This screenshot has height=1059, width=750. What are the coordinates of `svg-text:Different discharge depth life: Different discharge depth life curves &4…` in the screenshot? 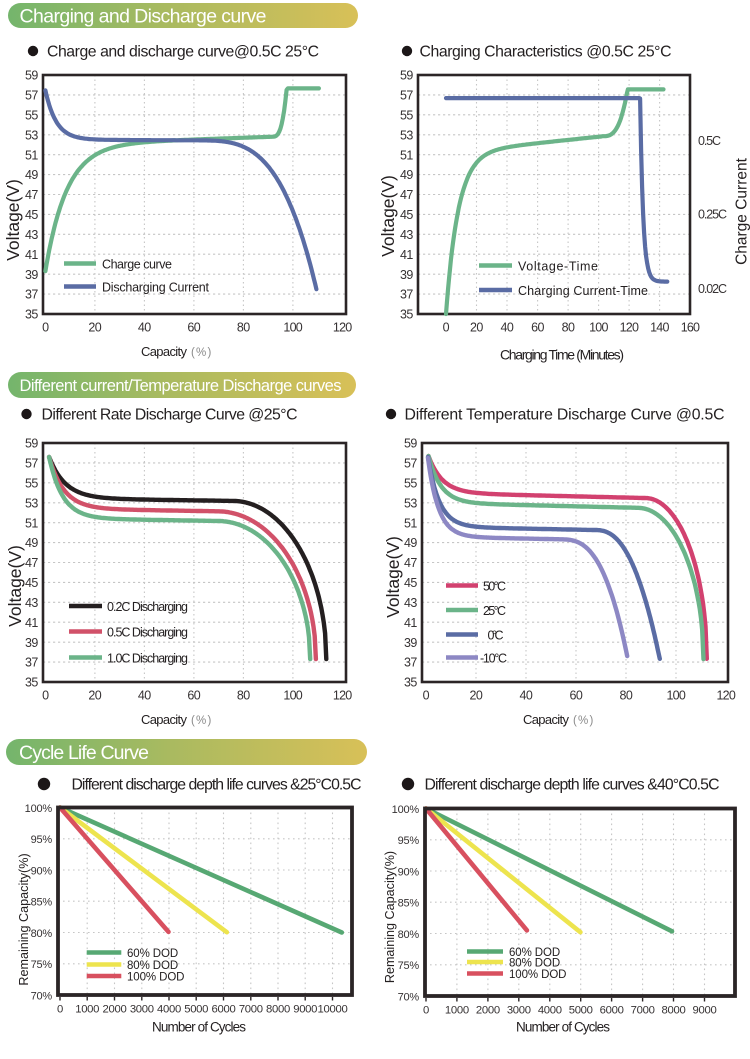 It's located at (572, 785).